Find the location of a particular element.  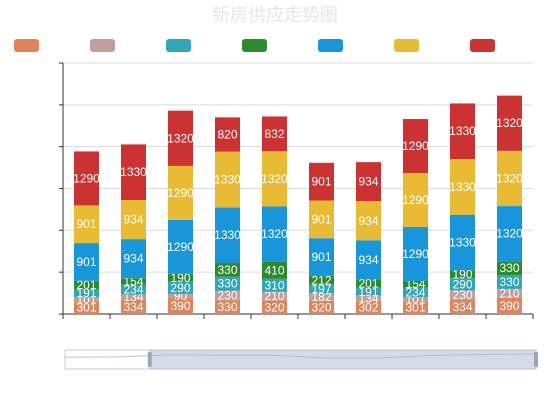

data-label-8-6: 1290 is located at coordinates (415, 200).